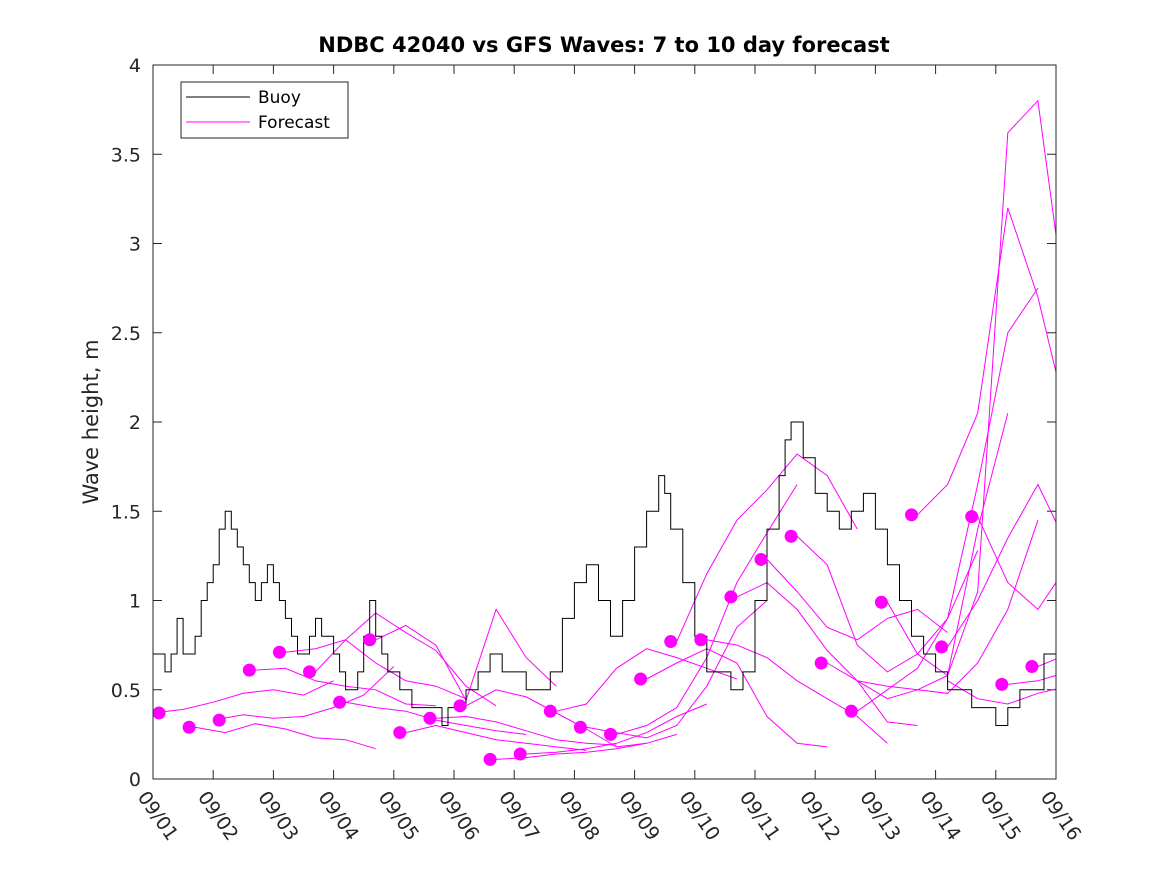 The width and height of the screenshot is (1167, 875). Describe the element at coordinates (135, 602) in the screenshot. I see `y-tick-label: 1` at that location.